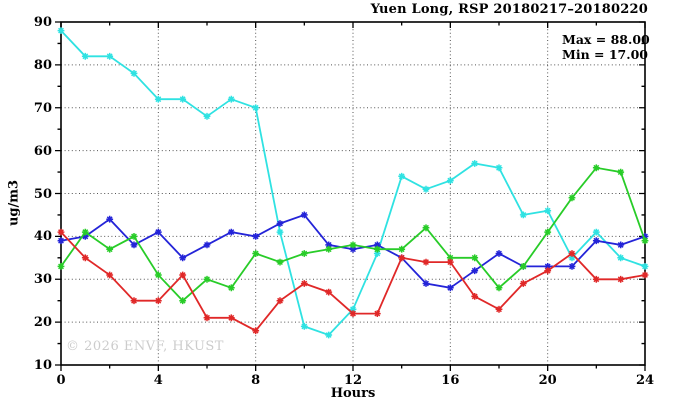 The width and height of the screenshot is (674, 409). I want to click on x-tick-label: 16, so click(450, 380).